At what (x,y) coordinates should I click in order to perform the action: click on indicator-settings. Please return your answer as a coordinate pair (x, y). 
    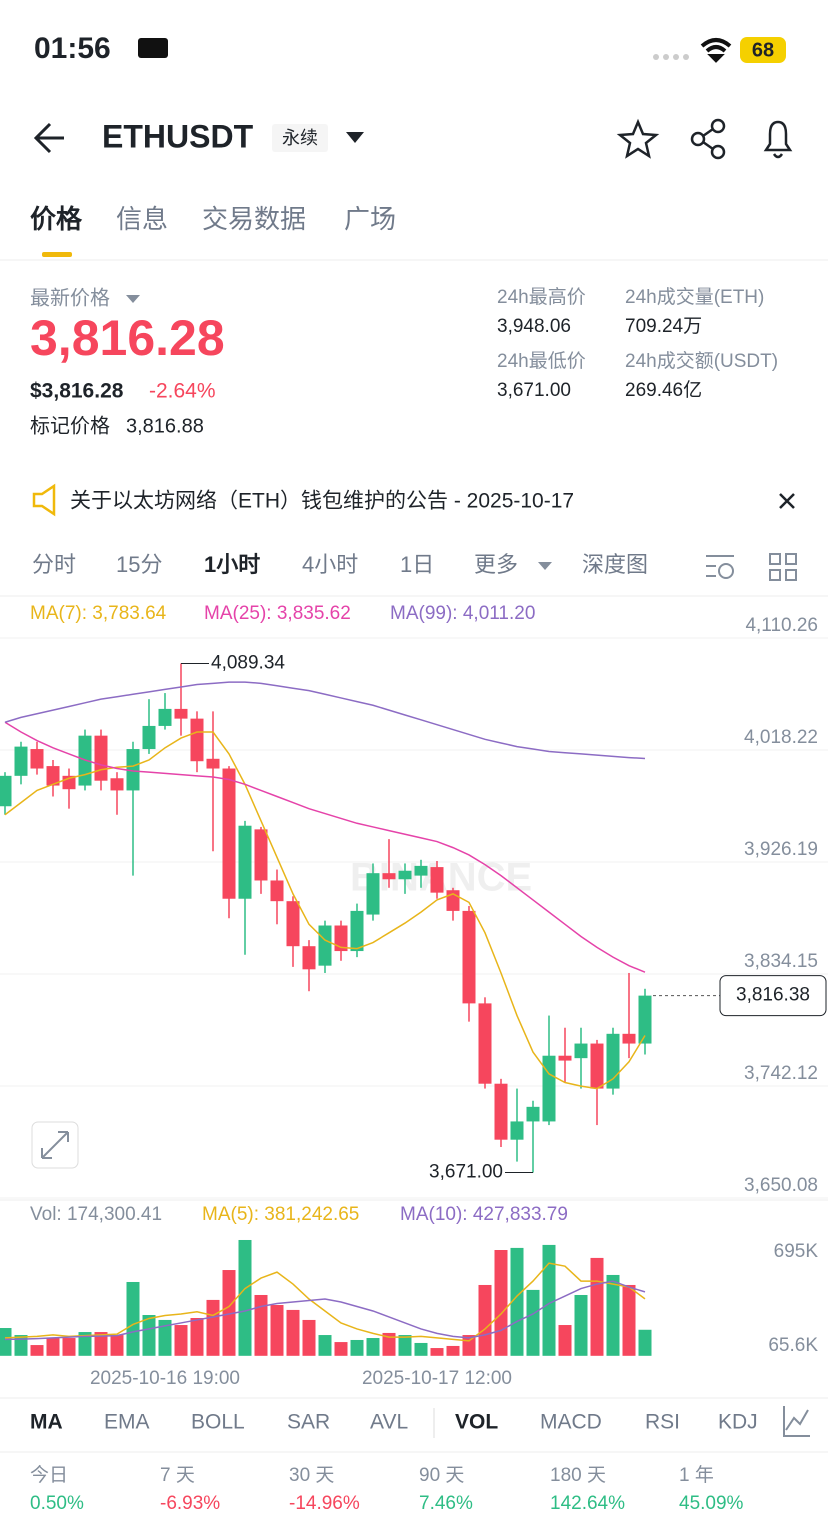
    Looking at the image, I should click on (796, 1421).